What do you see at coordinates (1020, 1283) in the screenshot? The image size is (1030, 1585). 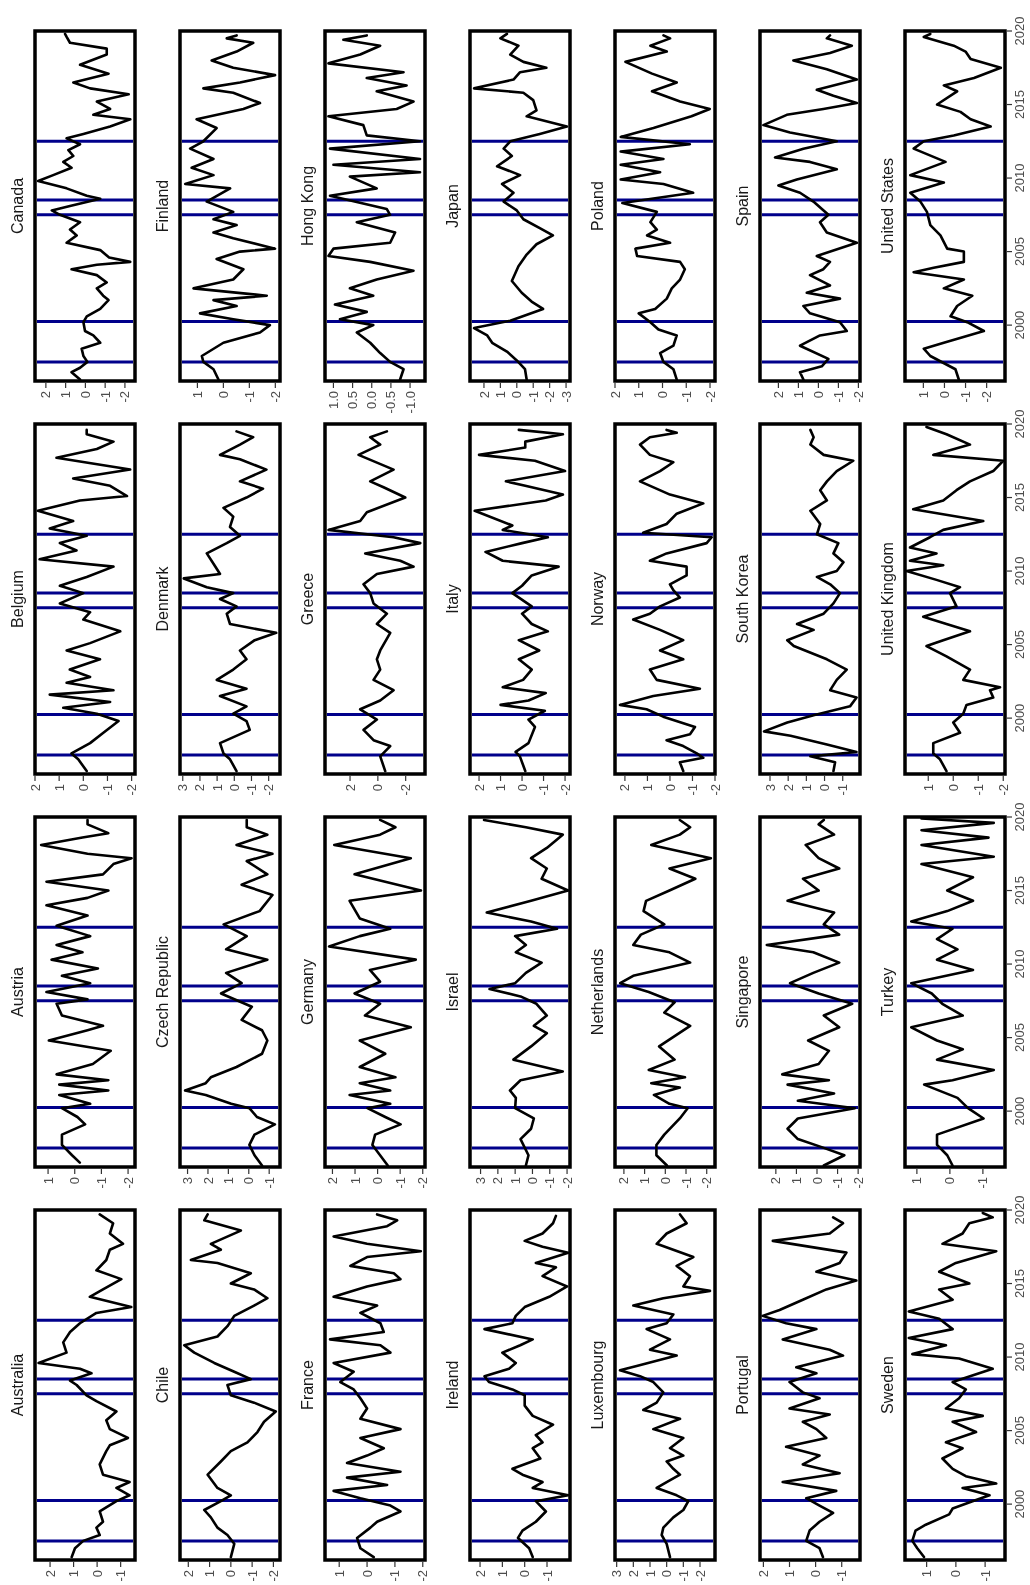 I see `y-tick-label: 2015` at bounding box center [1020, 1283].